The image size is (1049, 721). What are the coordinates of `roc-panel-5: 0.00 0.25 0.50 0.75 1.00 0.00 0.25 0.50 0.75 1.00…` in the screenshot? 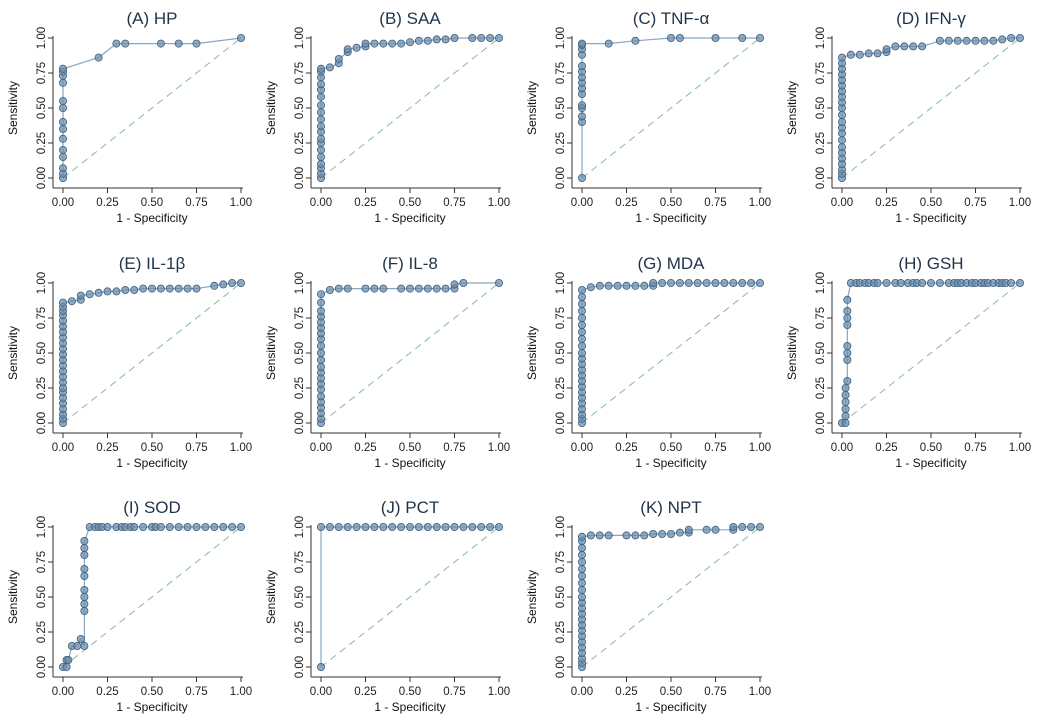 It's located at (129, 362).